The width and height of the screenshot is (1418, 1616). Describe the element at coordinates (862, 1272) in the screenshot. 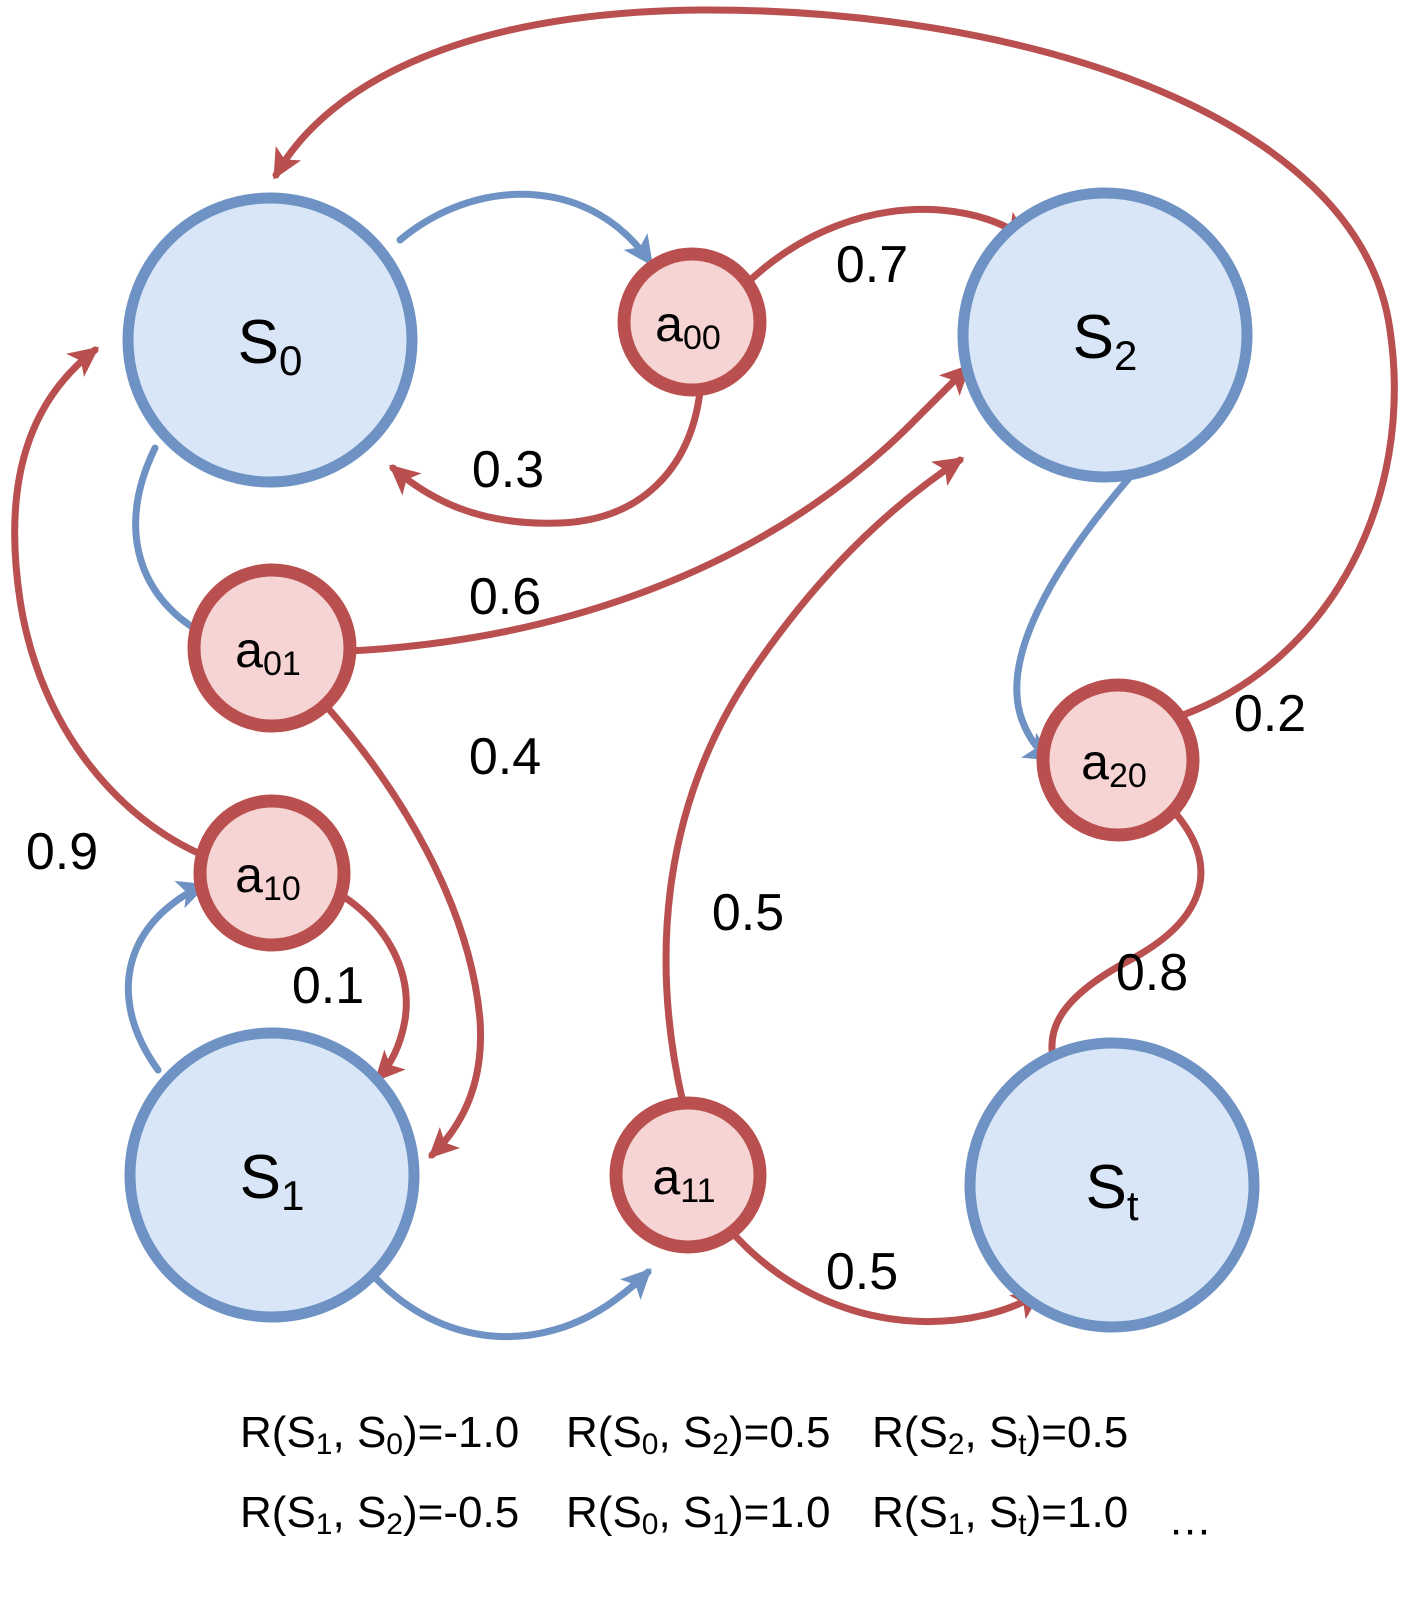

I see `prob-label-a11-to-St: 0.5` at that location.